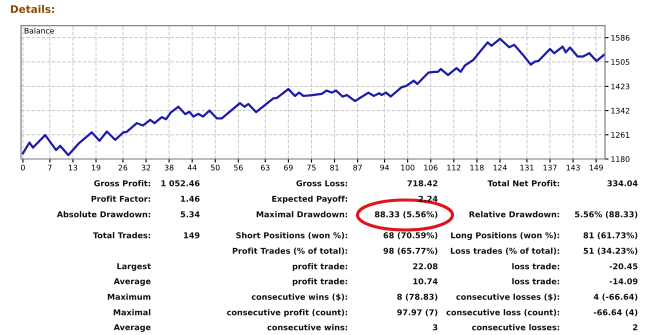 Image resolution: width=650 pixels, height=335 pixels. I want to click on text: 718.42, so click(422, 183).